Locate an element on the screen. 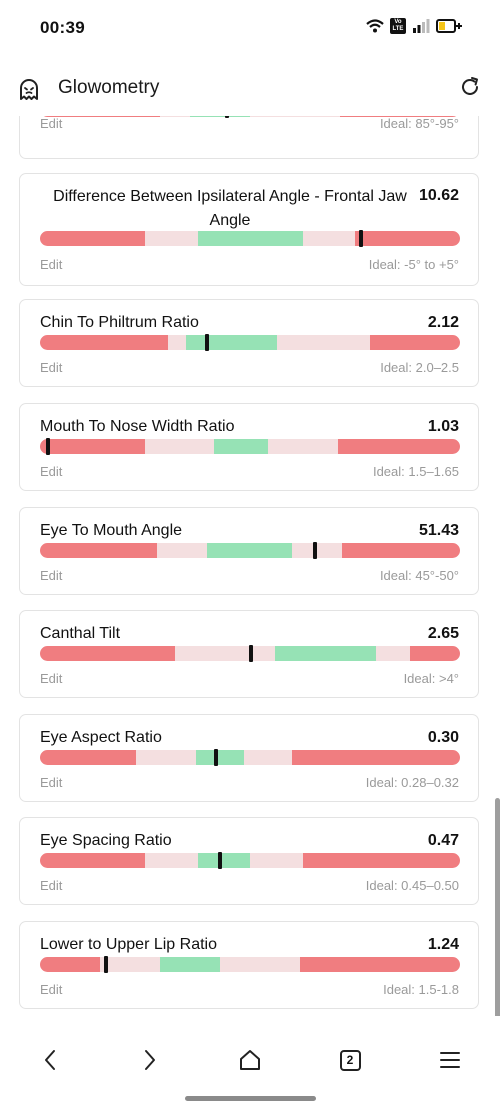 The height and width of the screenshot is (1117, 500). ideal-range: Ideal: 0.45–0.50 is located at coordinates (412, 885).